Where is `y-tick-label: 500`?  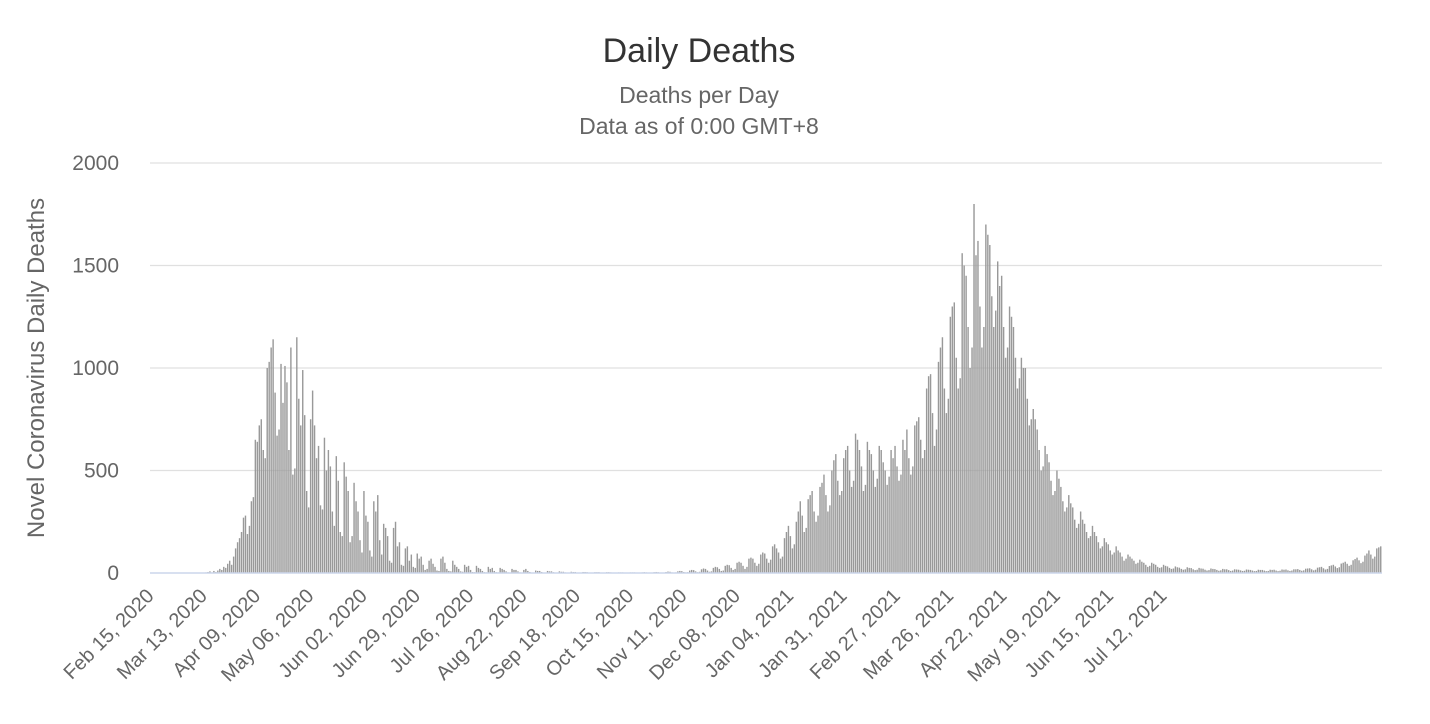 y-tick-label: 500 is located at coordinates (101, 471).